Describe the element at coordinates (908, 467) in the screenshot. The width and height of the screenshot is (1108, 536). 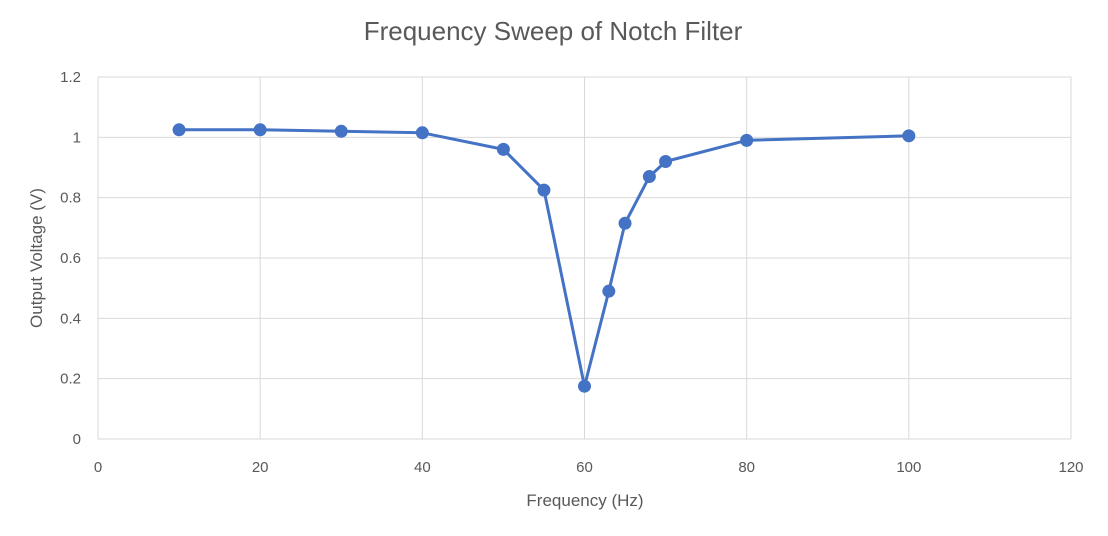
I see `x-tick-label: 100` at that location.